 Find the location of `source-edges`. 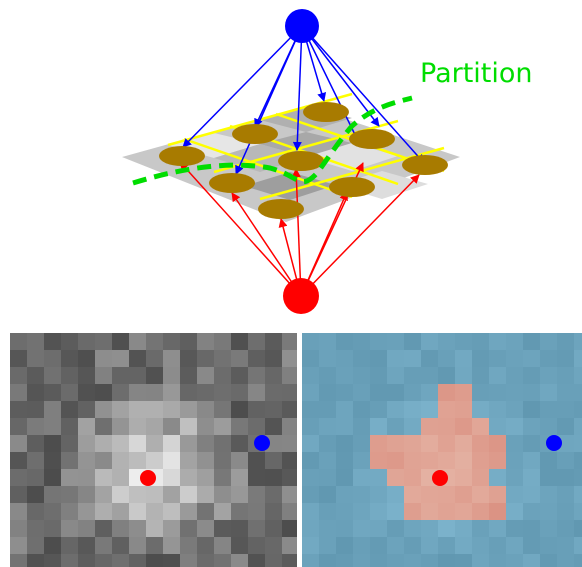

source-edges is located at coordinates (303, 100).